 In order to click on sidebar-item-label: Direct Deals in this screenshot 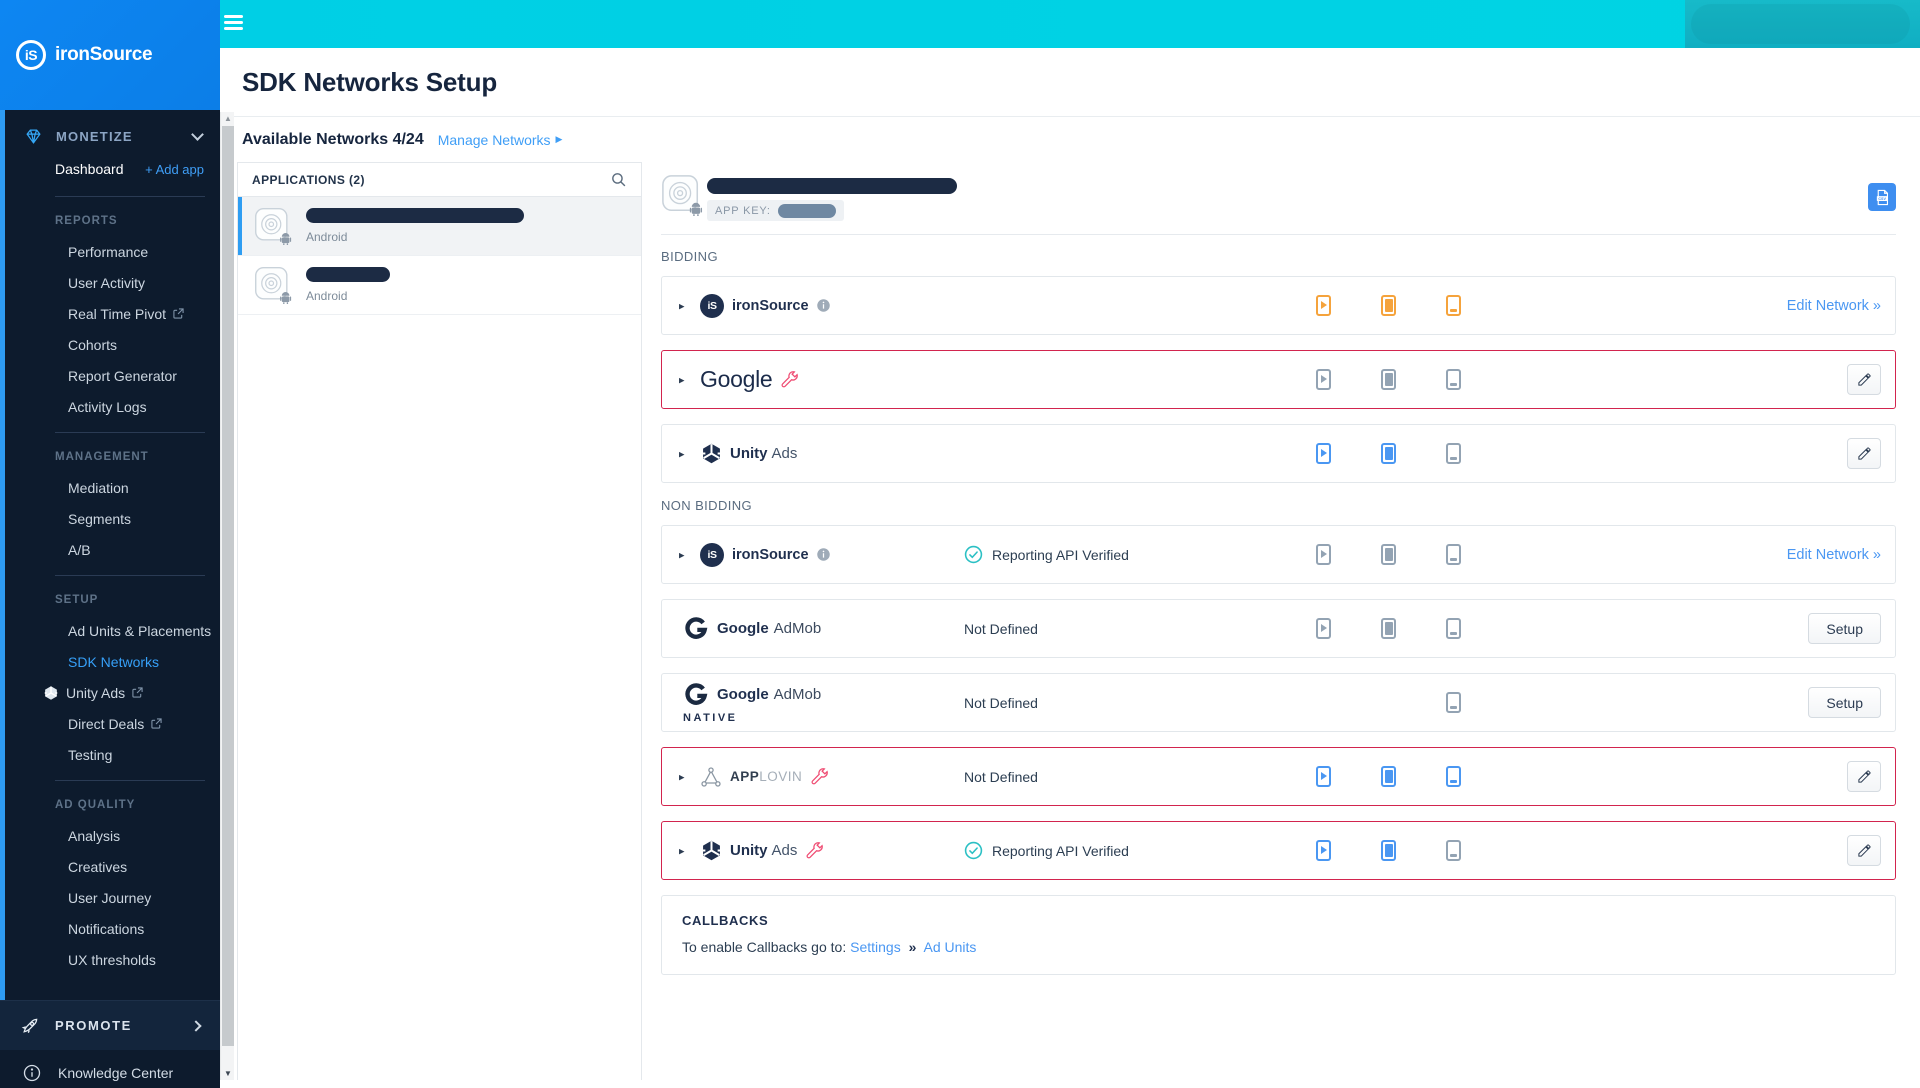, I will do `click(106, 723)`.